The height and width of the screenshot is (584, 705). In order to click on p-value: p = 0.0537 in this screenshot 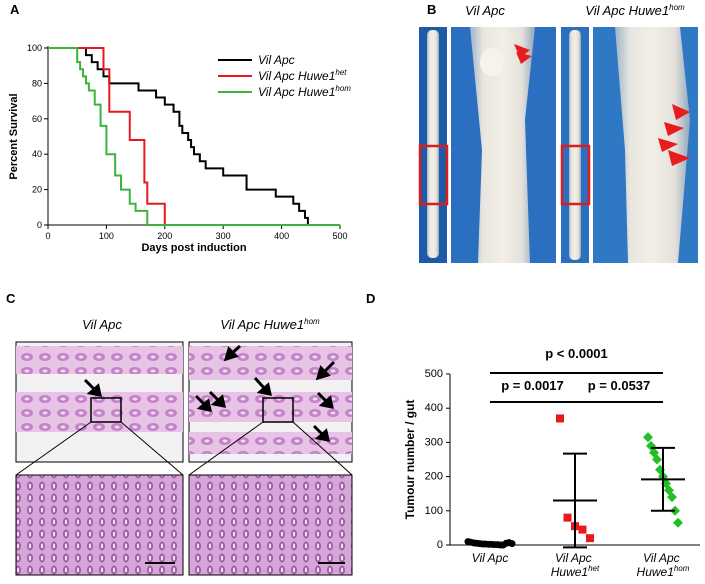, I will do `click(619, 385)`.